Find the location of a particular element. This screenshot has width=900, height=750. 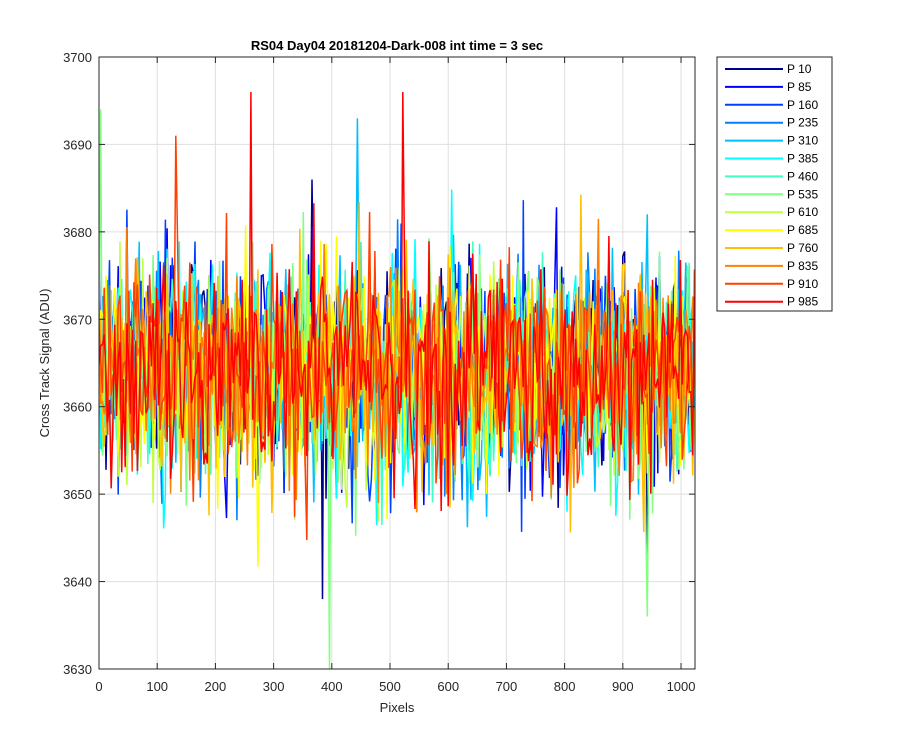

x-tick-label: 100 is located at coordinates (157, 686).